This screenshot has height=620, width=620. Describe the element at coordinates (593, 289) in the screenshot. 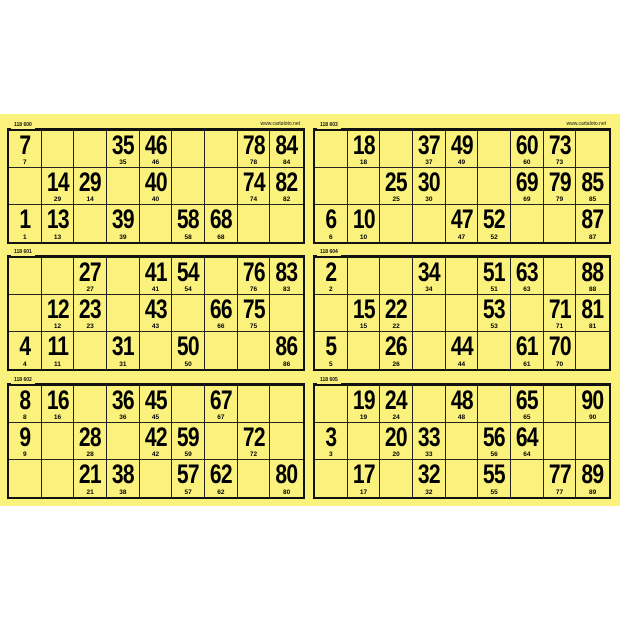

I see `cell-small-number: 88` at that location.